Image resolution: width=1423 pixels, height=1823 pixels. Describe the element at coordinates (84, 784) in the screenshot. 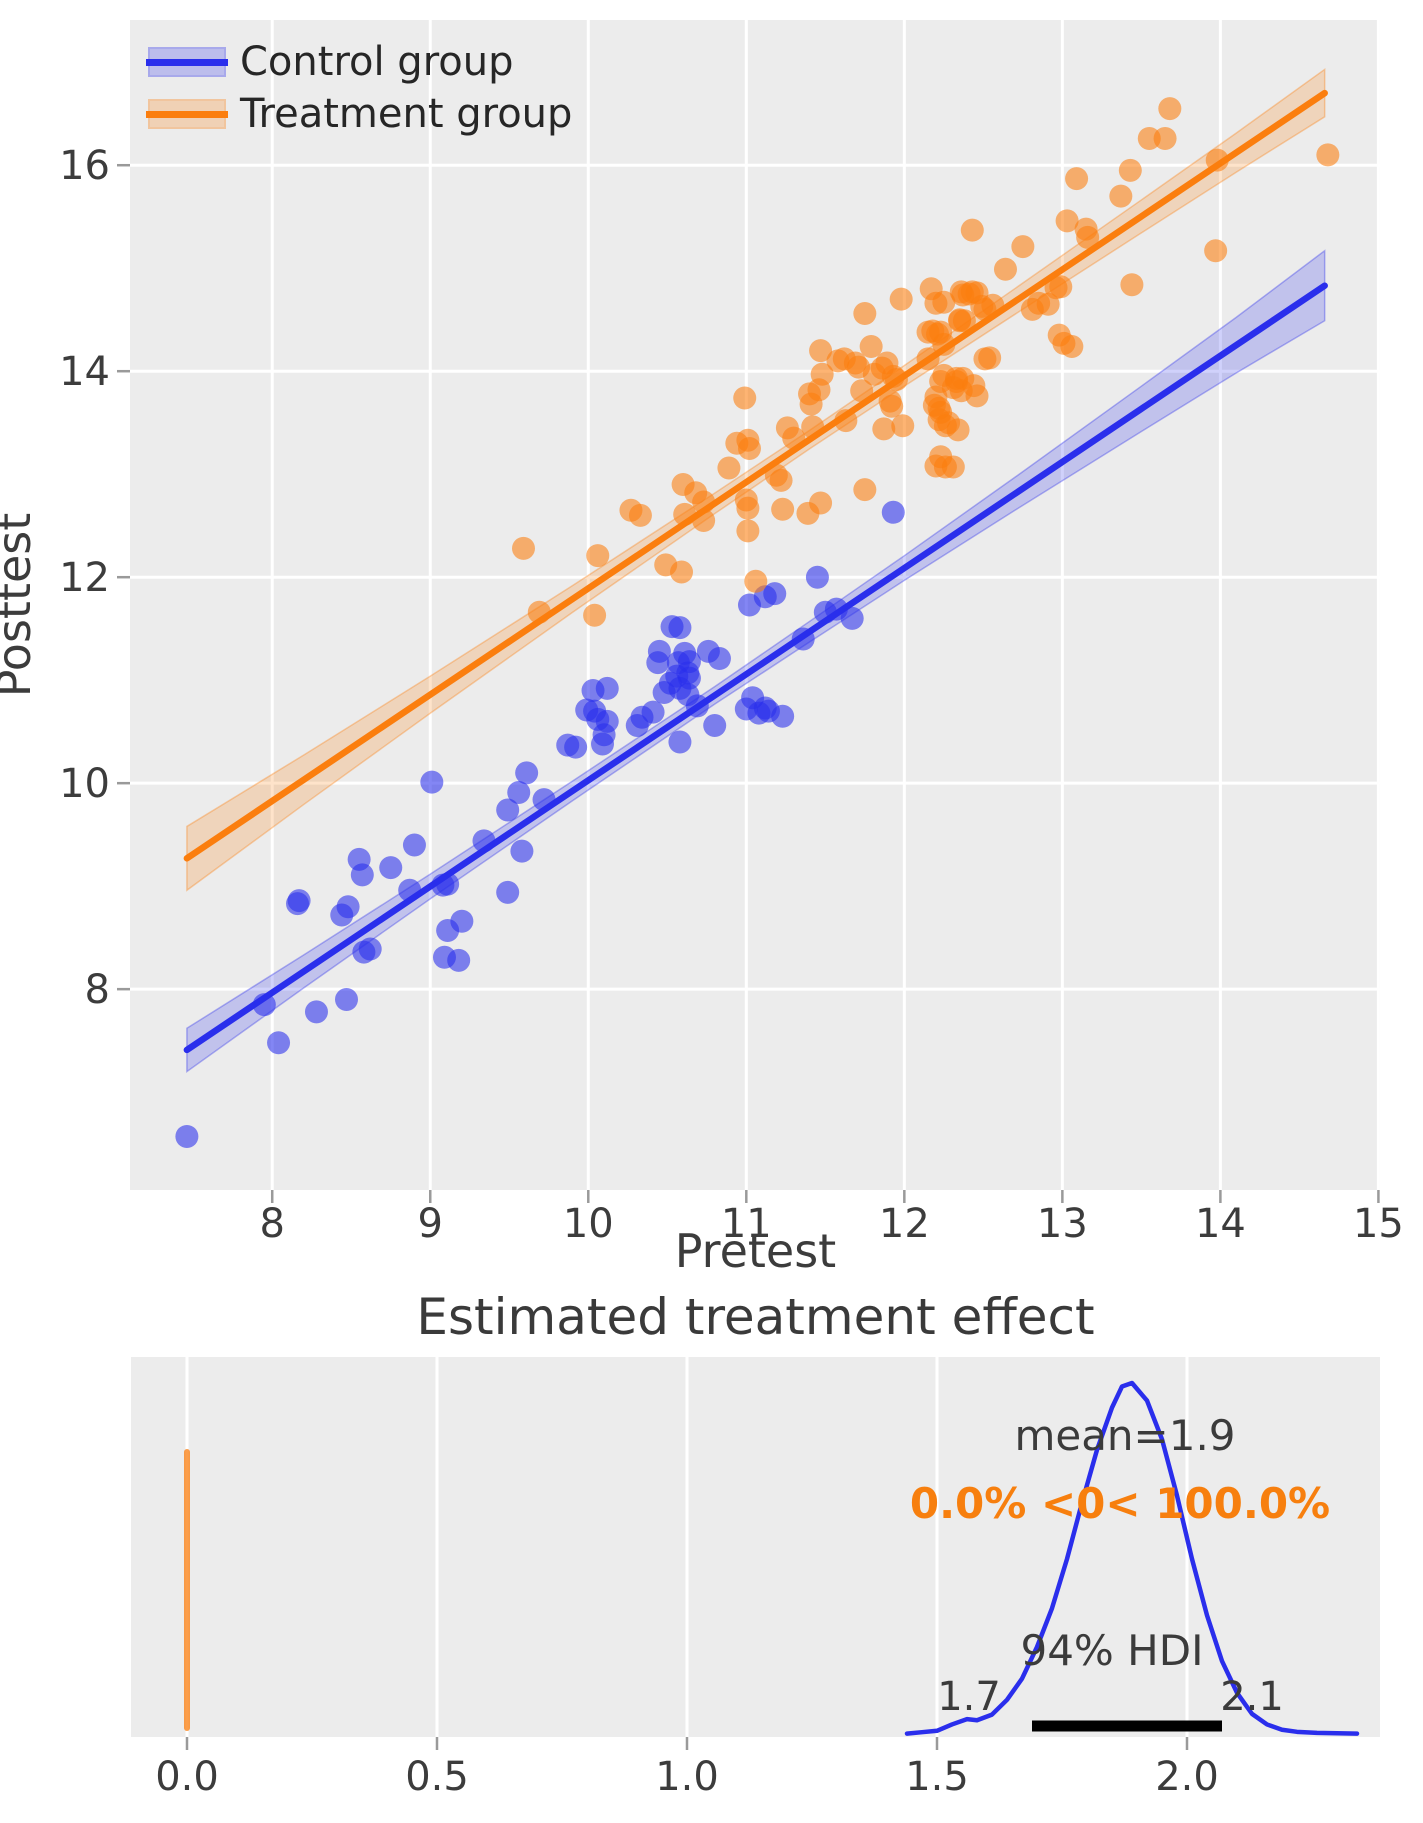

I see `y-tick-label: 10` at that location.